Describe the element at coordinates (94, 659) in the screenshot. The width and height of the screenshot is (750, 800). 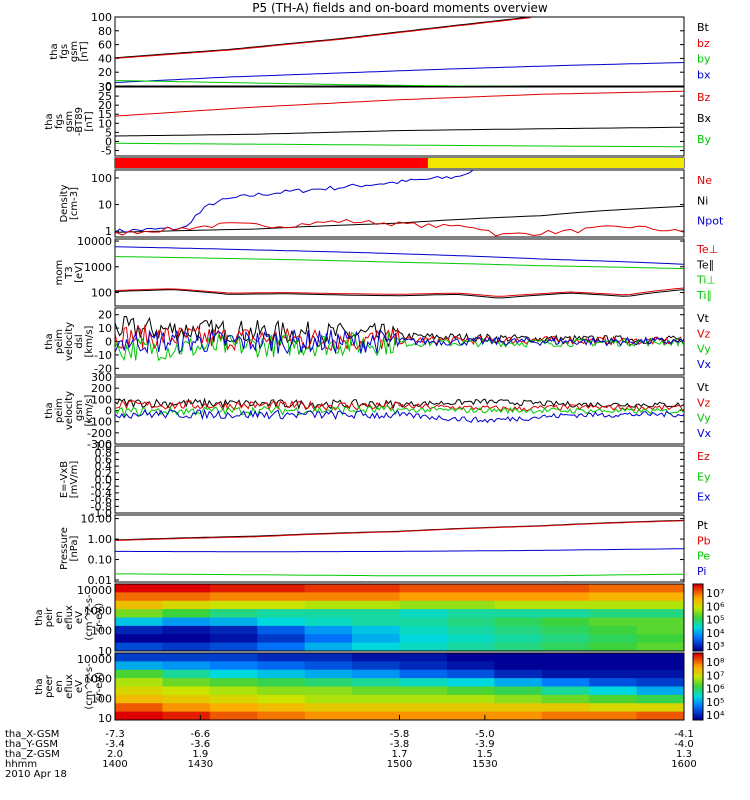
I see `y-tick-label: 10000` at that location.